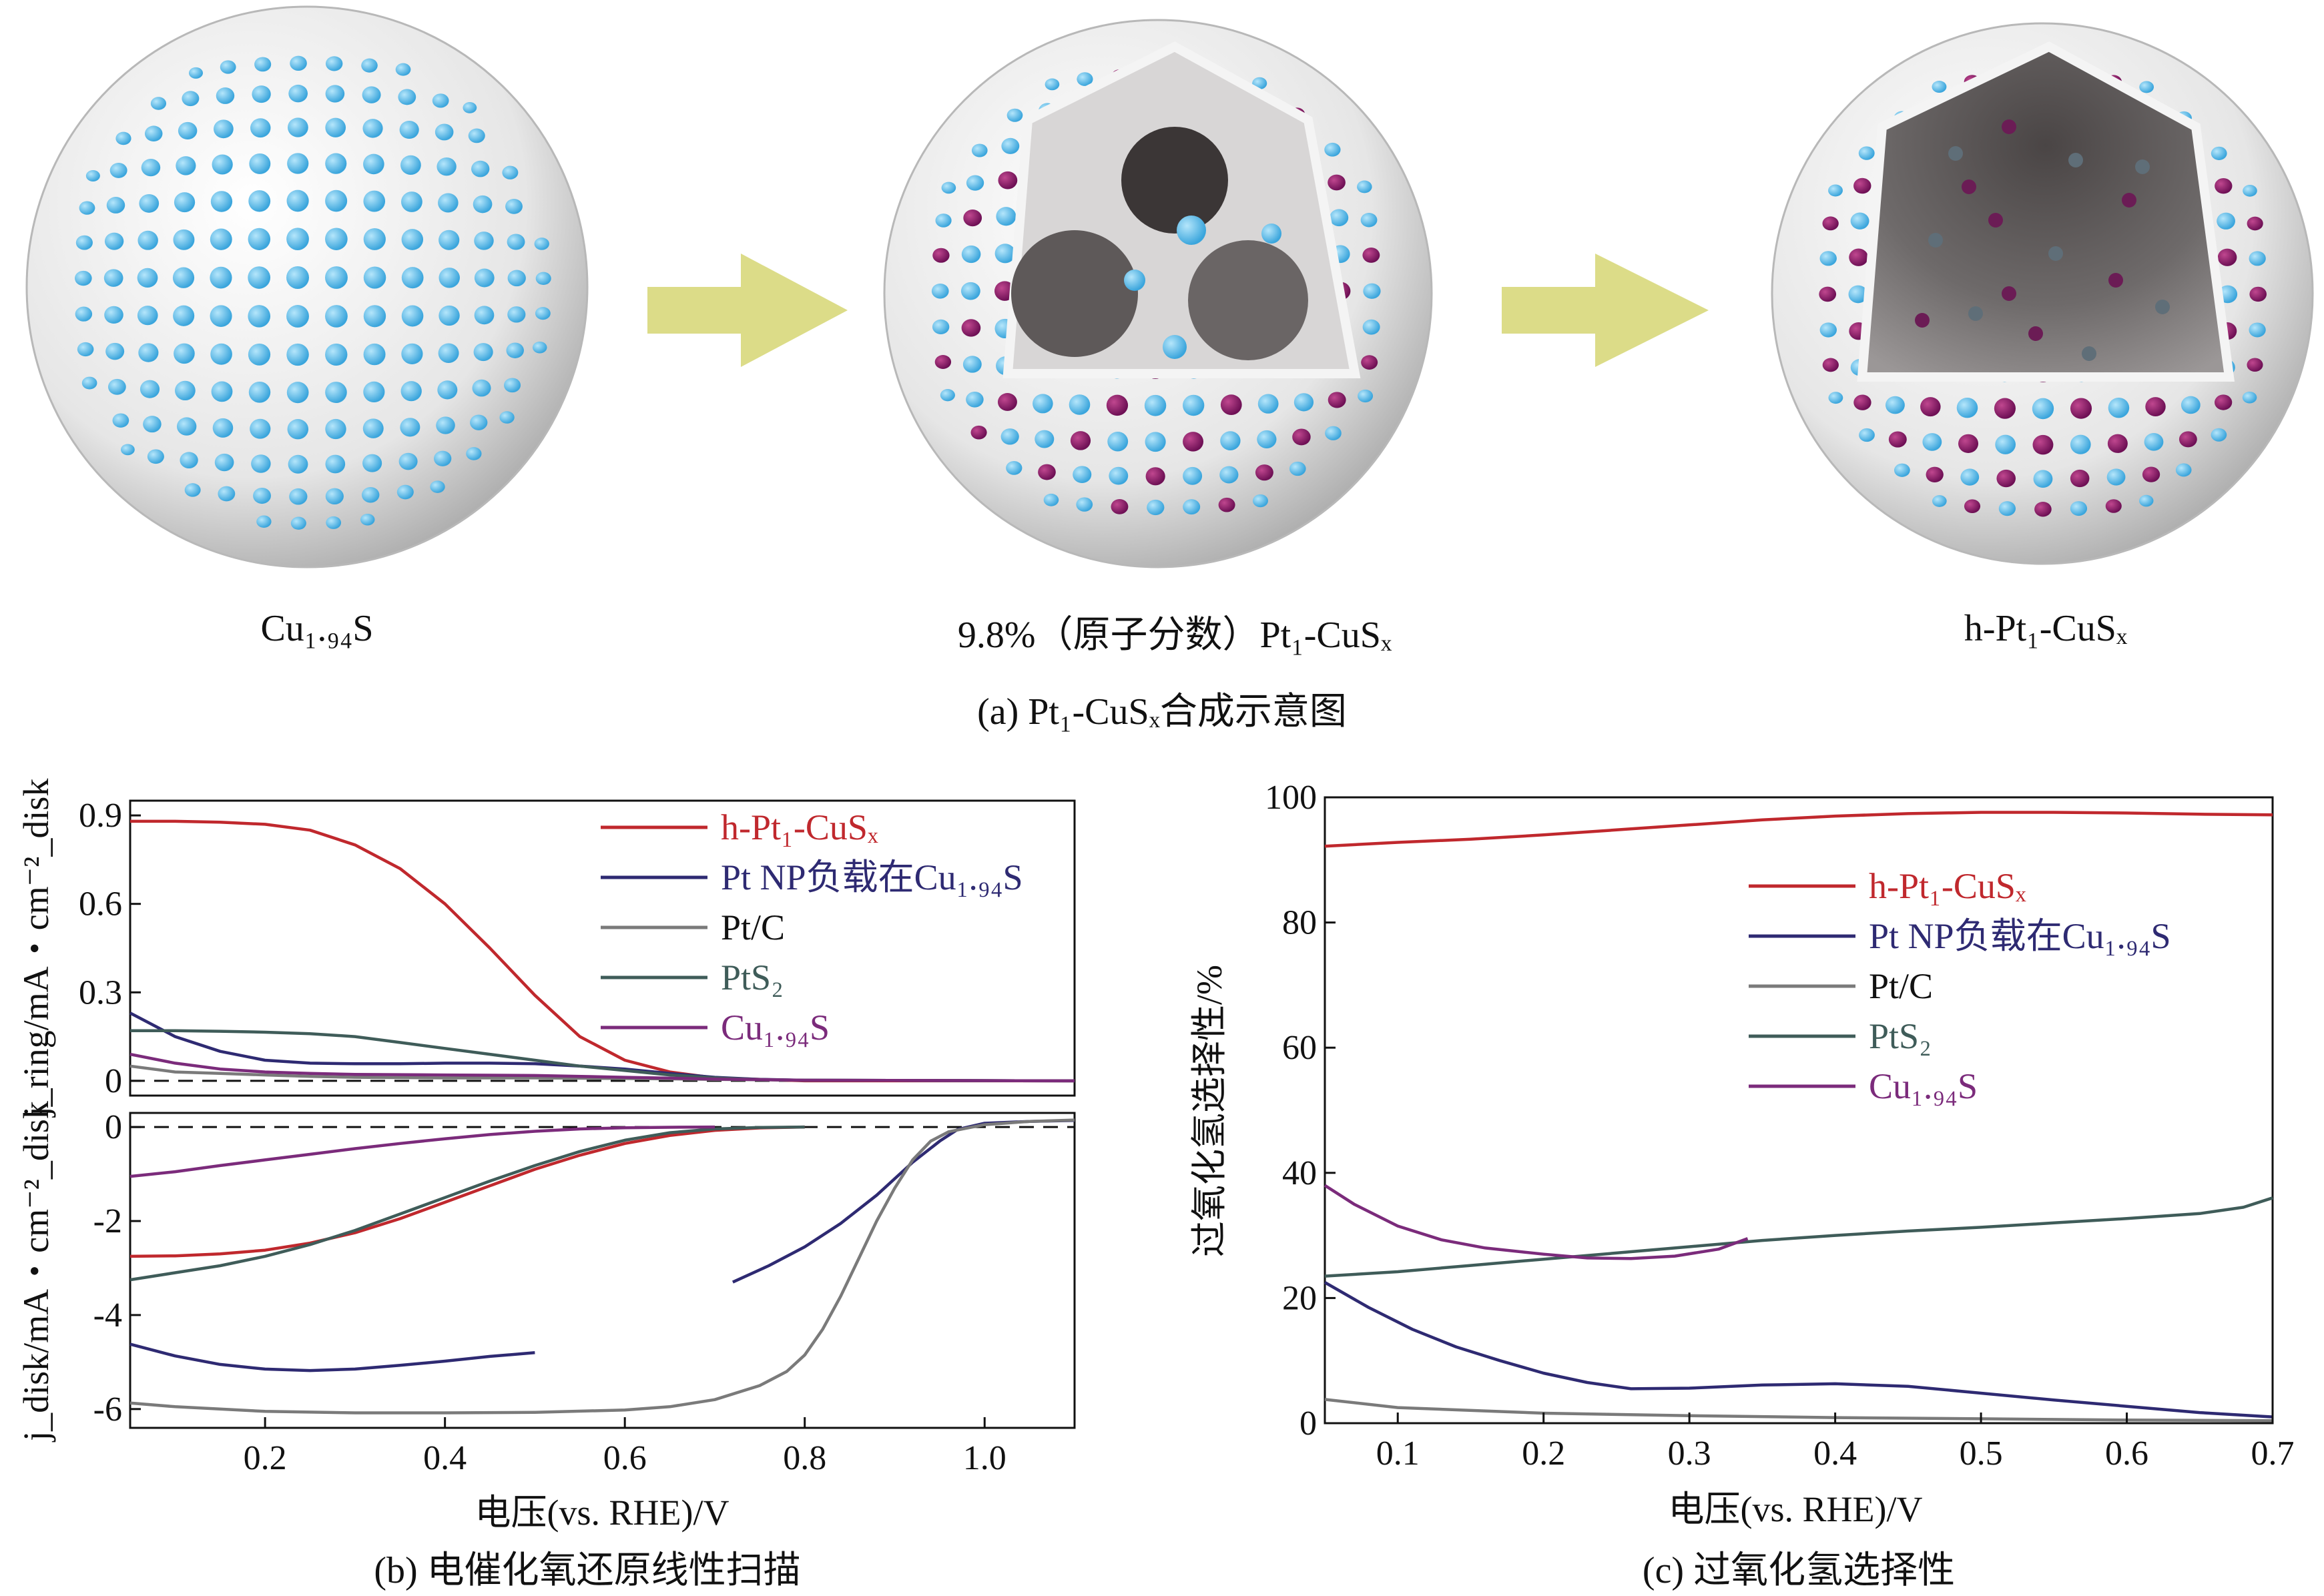 The width and height of the screenshot is (2324, 1596). I want to click on caption-c: (c) 过氧化氢选择性, so click(1799, 1570).